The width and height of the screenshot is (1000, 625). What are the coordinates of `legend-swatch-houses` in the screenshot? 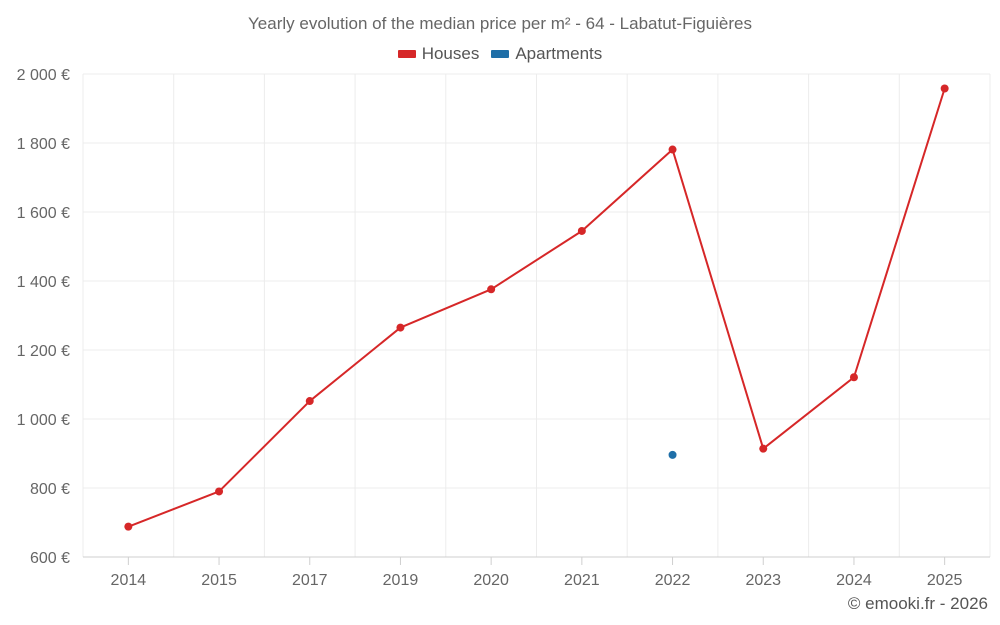 It's located at (406, 54).